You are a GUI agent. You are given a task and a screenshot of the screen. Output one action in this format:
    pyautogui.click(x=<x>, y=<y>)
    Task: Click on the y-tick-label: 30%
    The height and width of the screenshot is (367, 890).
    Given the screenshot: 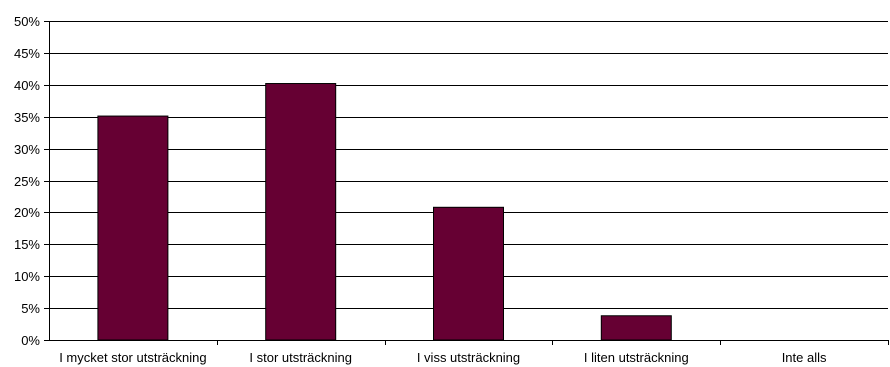 What is the action you would take?
    pyautogui.click(x=27, y=149)
    